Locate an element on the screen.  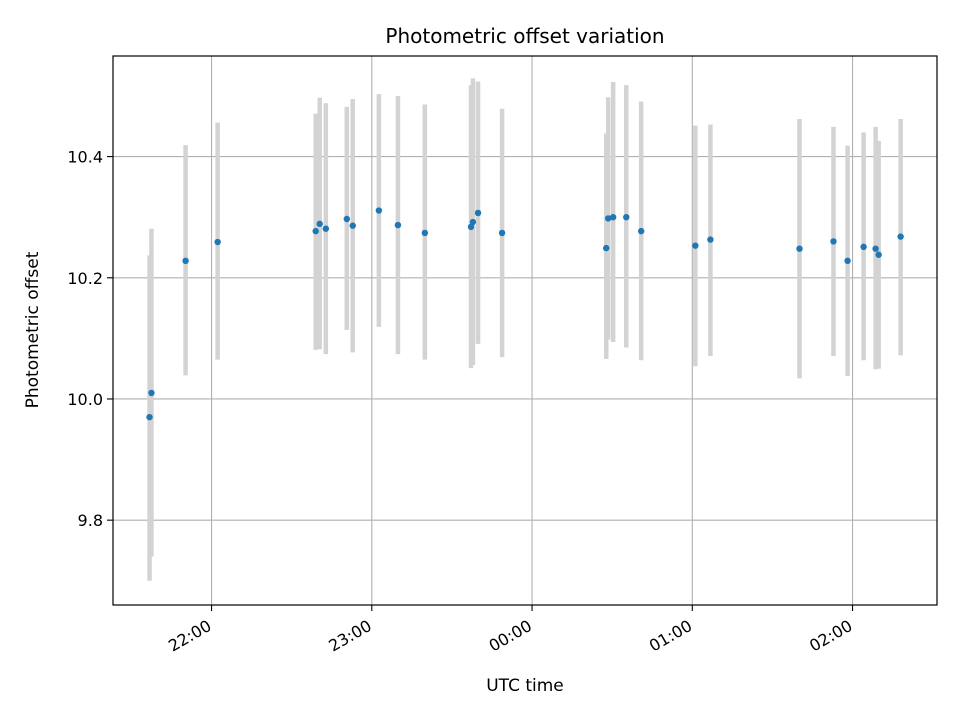
y-tick-label: 10.0 is located at coordinates (85, 399).